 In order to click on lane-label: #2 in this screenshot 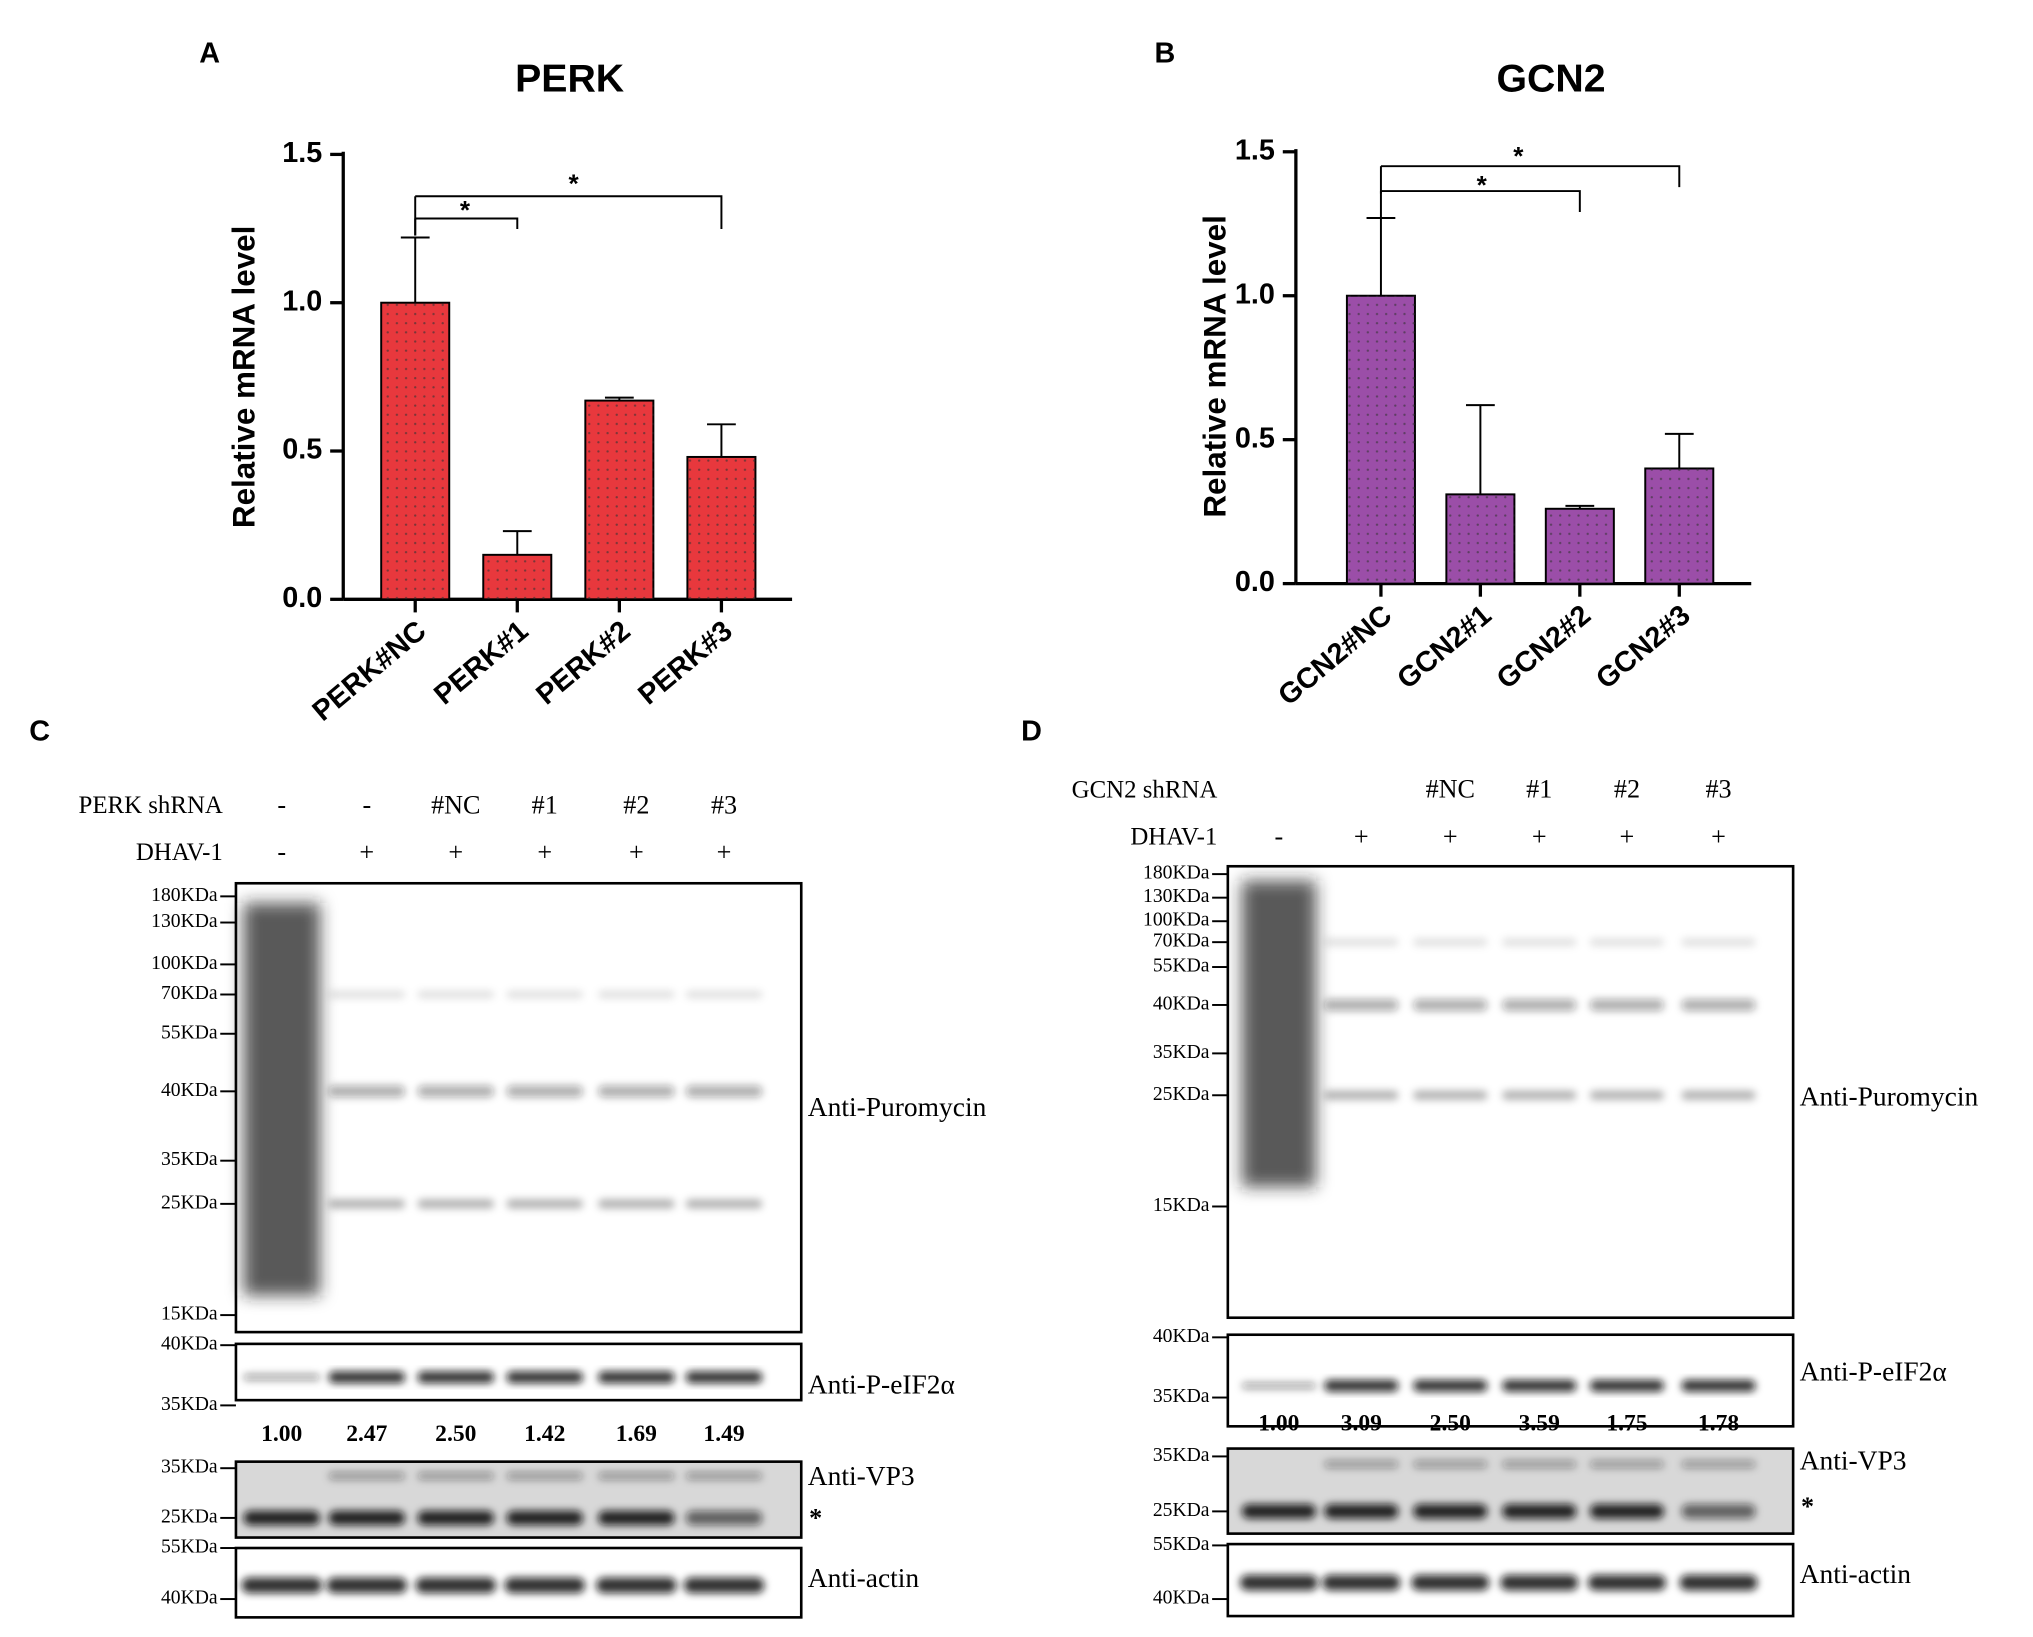, I will do `click(1627, 789)`.